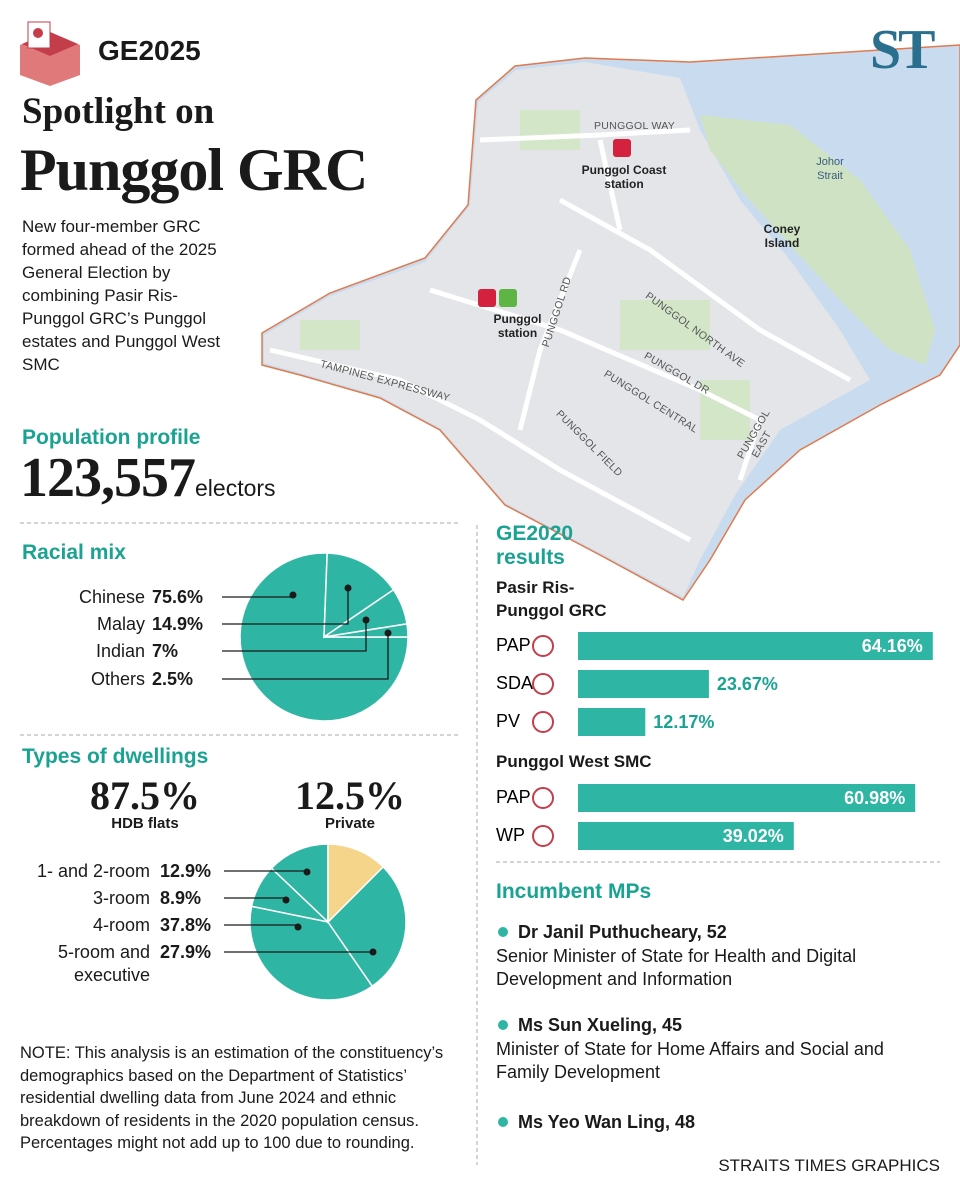 This screenshot has height=1200, width=960. Describe the element at coordinates (510, 835) in the screenshot. I see `party-label: WP` at that location.